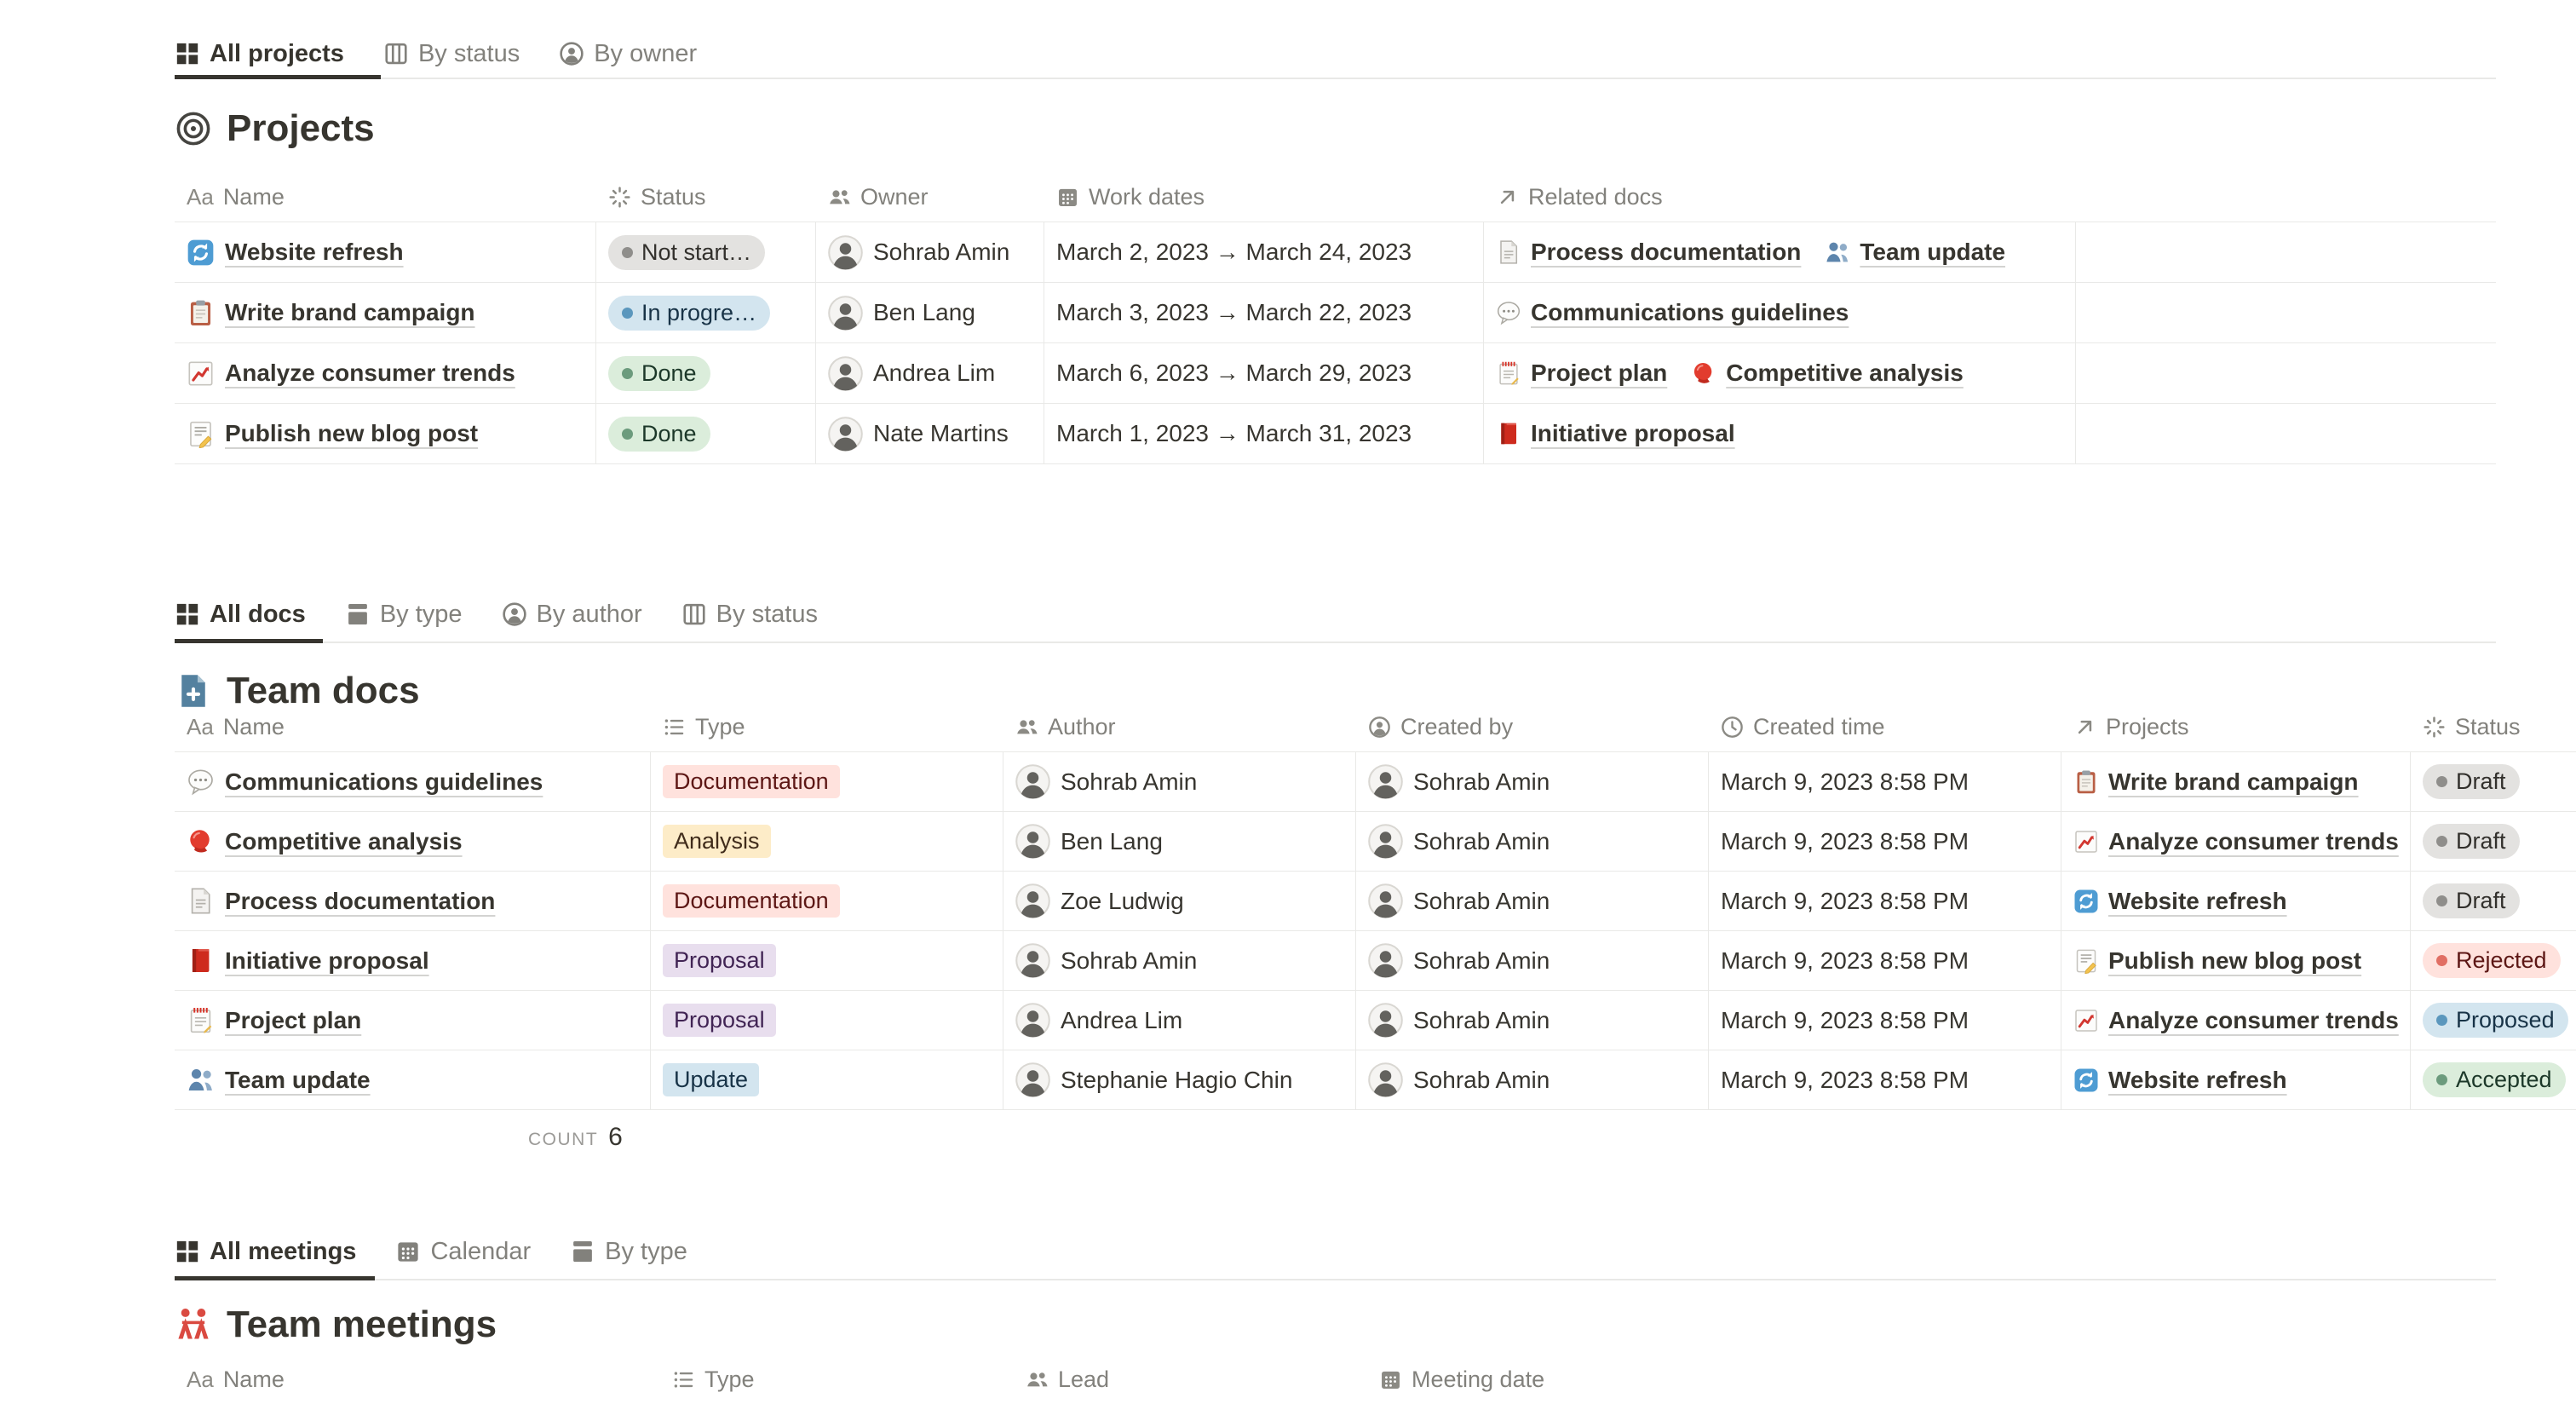  I want to click on projects-cell: Publish new blog post, so click(2236, 960).